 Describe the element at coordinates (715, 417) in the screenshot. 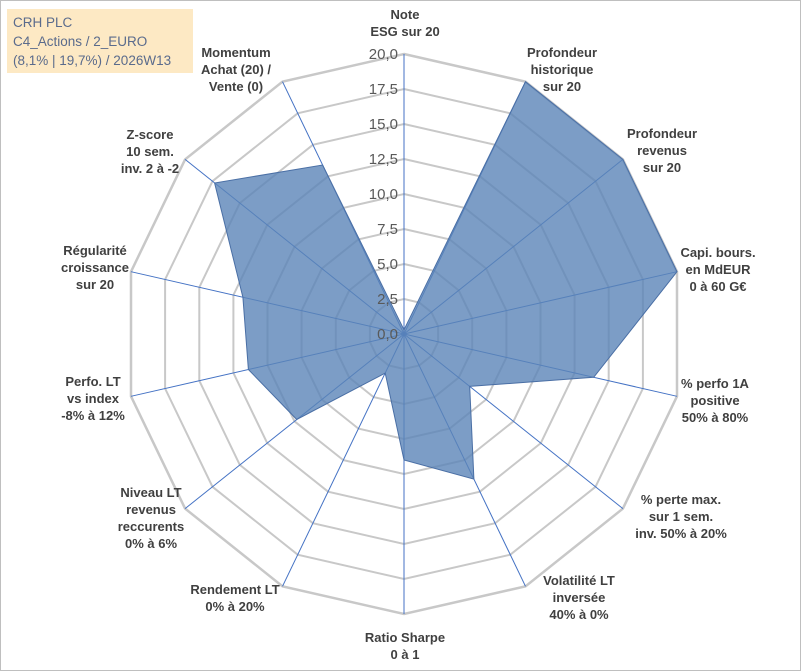

I see `axis-label-4-line-2: 50% à 80%` at that location.